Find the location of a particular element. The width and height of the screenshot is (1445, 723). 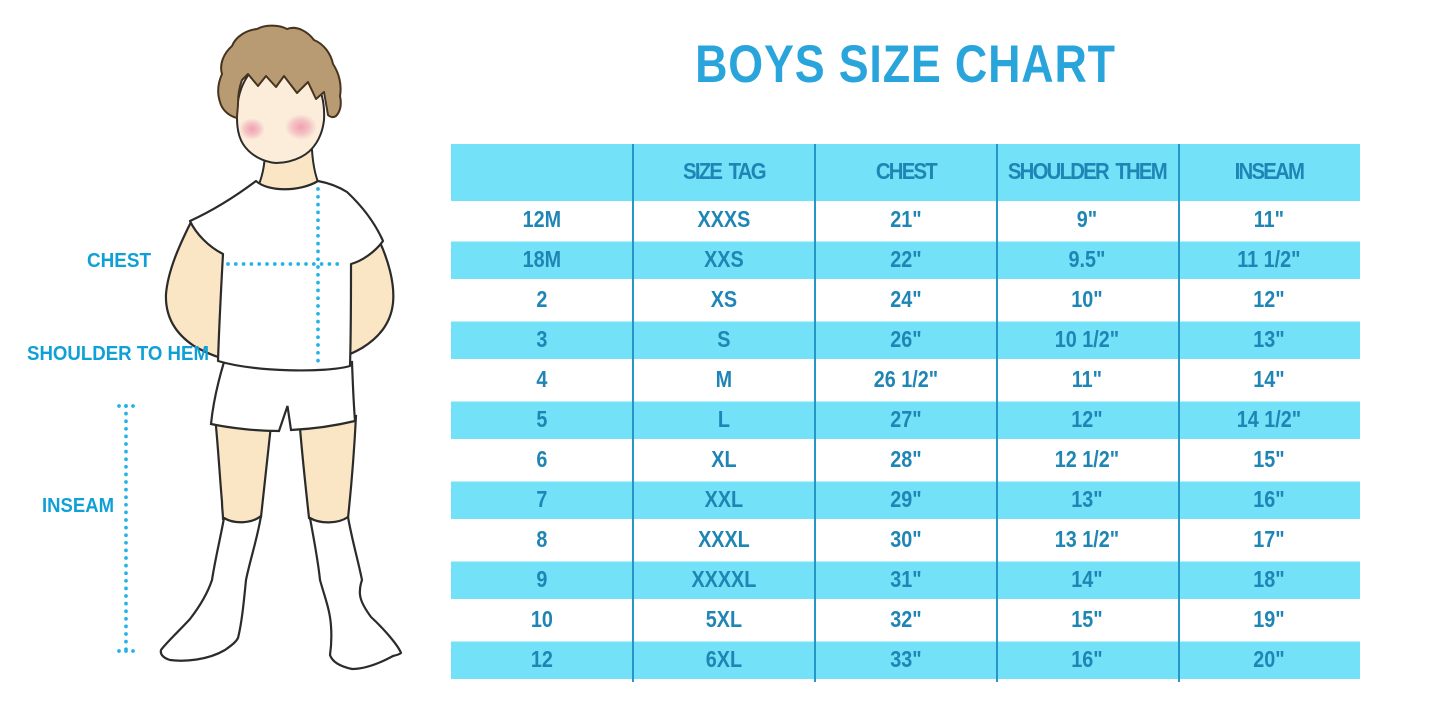

svg-text: SHOULDER TO HEM is located at coordinates (118, 354).